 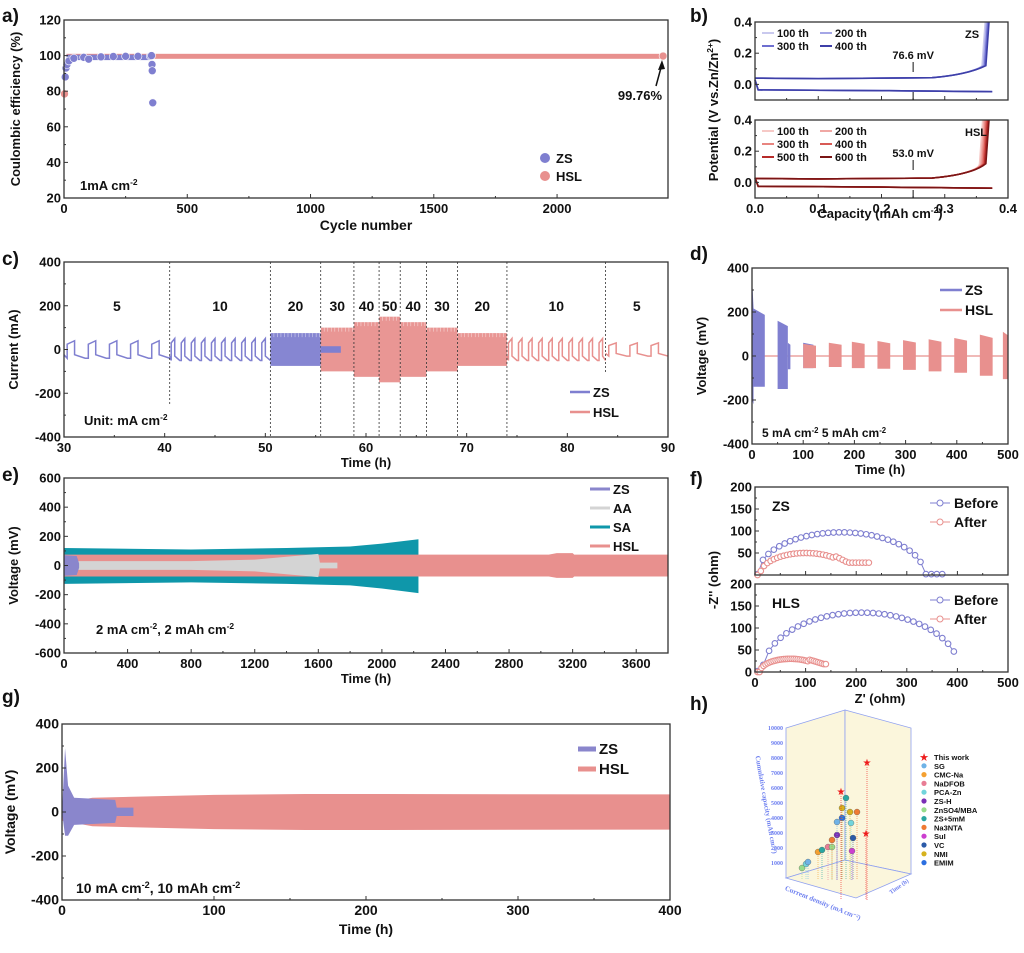 I want to click on x-tick-label: 0.3, so click(x=945, y=208).